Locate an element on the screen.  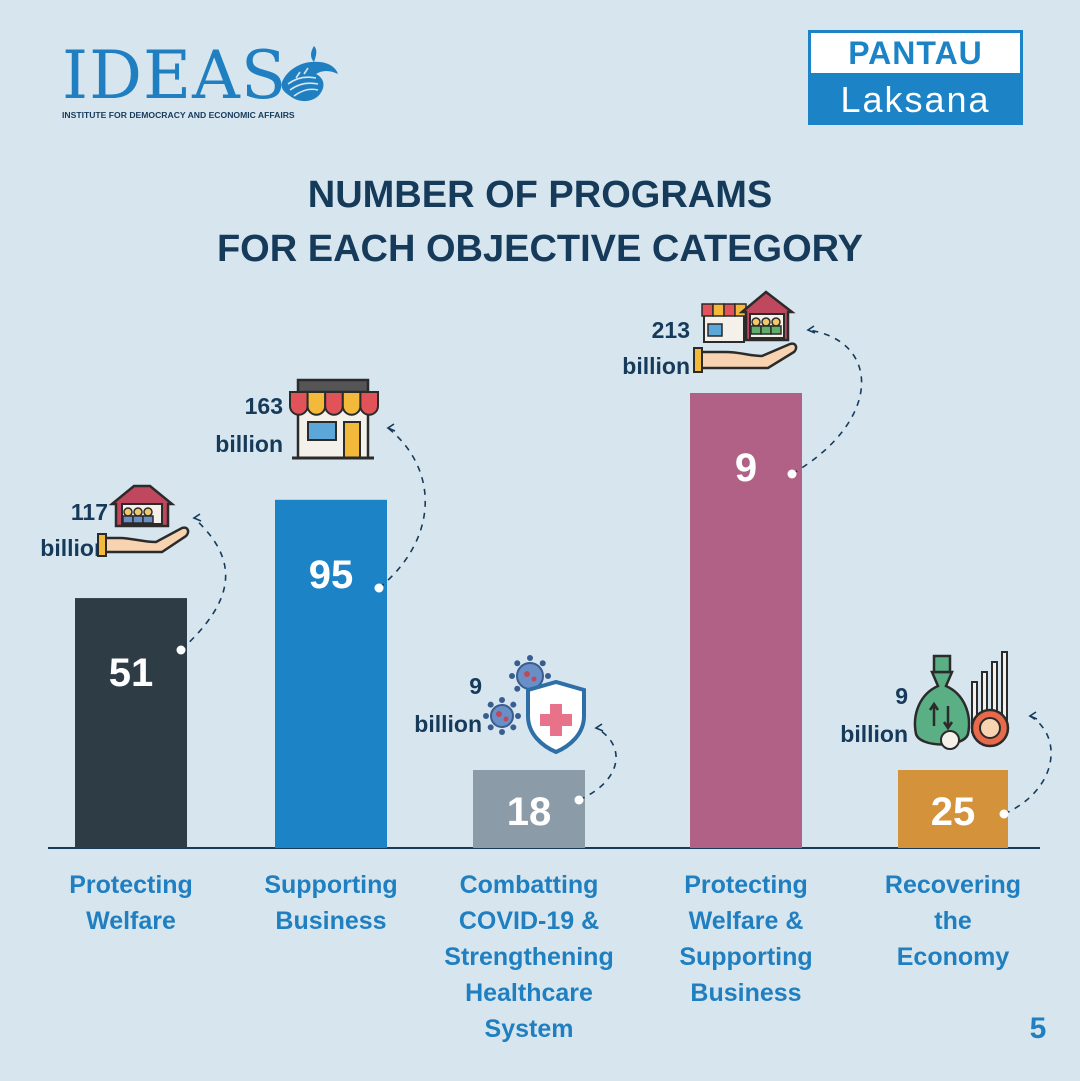
pantau-laksana-logo: PANTAU Laksana is located at coordinates (915, 77).